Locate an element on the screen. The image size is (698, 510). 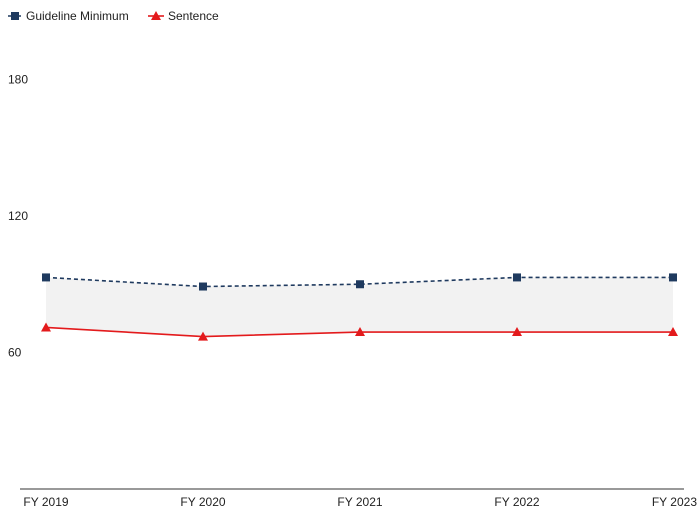
y-axis-ticks: 60 120 180 is located at coordinates (18, 216).